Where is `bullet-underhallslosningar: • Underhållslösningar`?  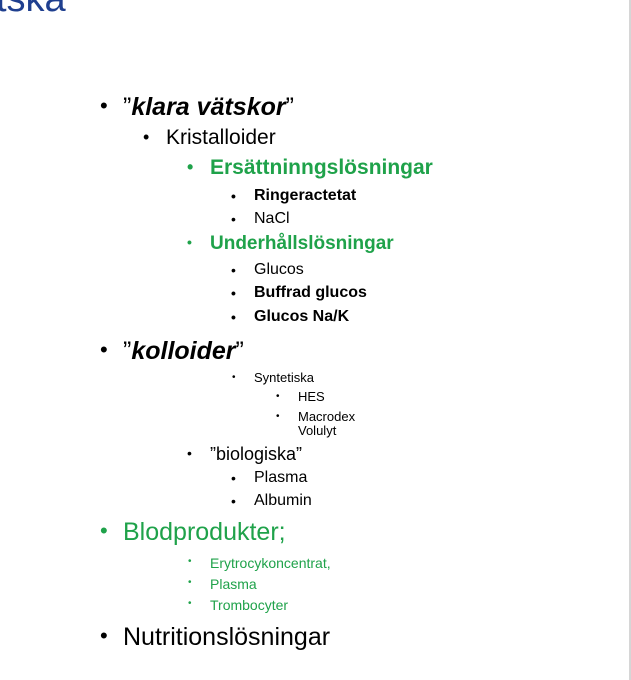
bullet-underhallslosningar: • Underhållslösningar is located at coordinates (290, 244).